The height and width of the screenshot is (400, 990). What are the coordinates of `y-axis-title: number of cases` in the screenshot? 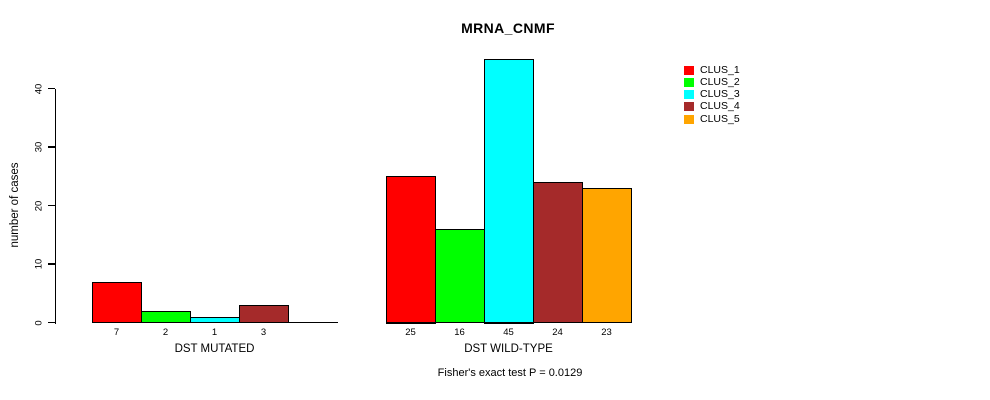 It's located at (15, 205).